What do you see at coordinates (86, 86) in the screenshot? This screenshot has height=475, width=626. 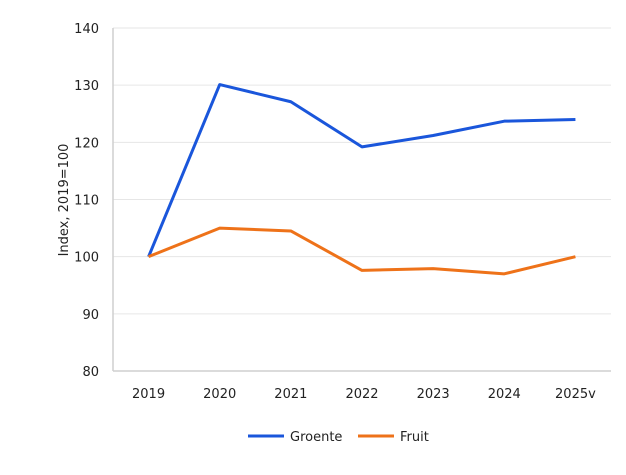 I see `y-tick-label: 130` at bounding box center [86, 86].